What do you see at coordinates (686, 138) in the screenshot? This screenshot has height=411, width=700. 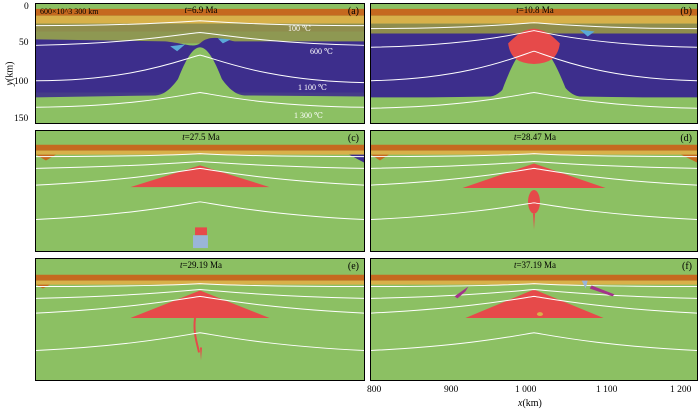 I see `panel-d-label: (d)` at bounding box center [686, 138].